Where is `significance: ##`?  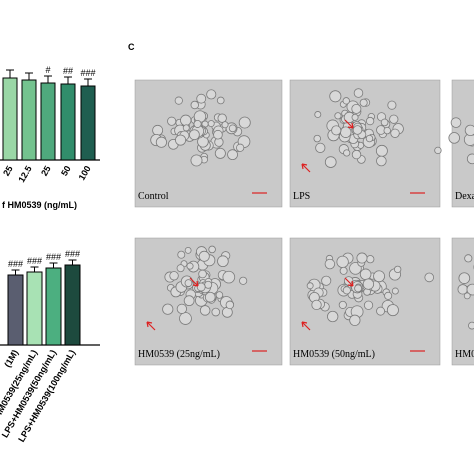
significance: ## is located at coordinates (68, 71).